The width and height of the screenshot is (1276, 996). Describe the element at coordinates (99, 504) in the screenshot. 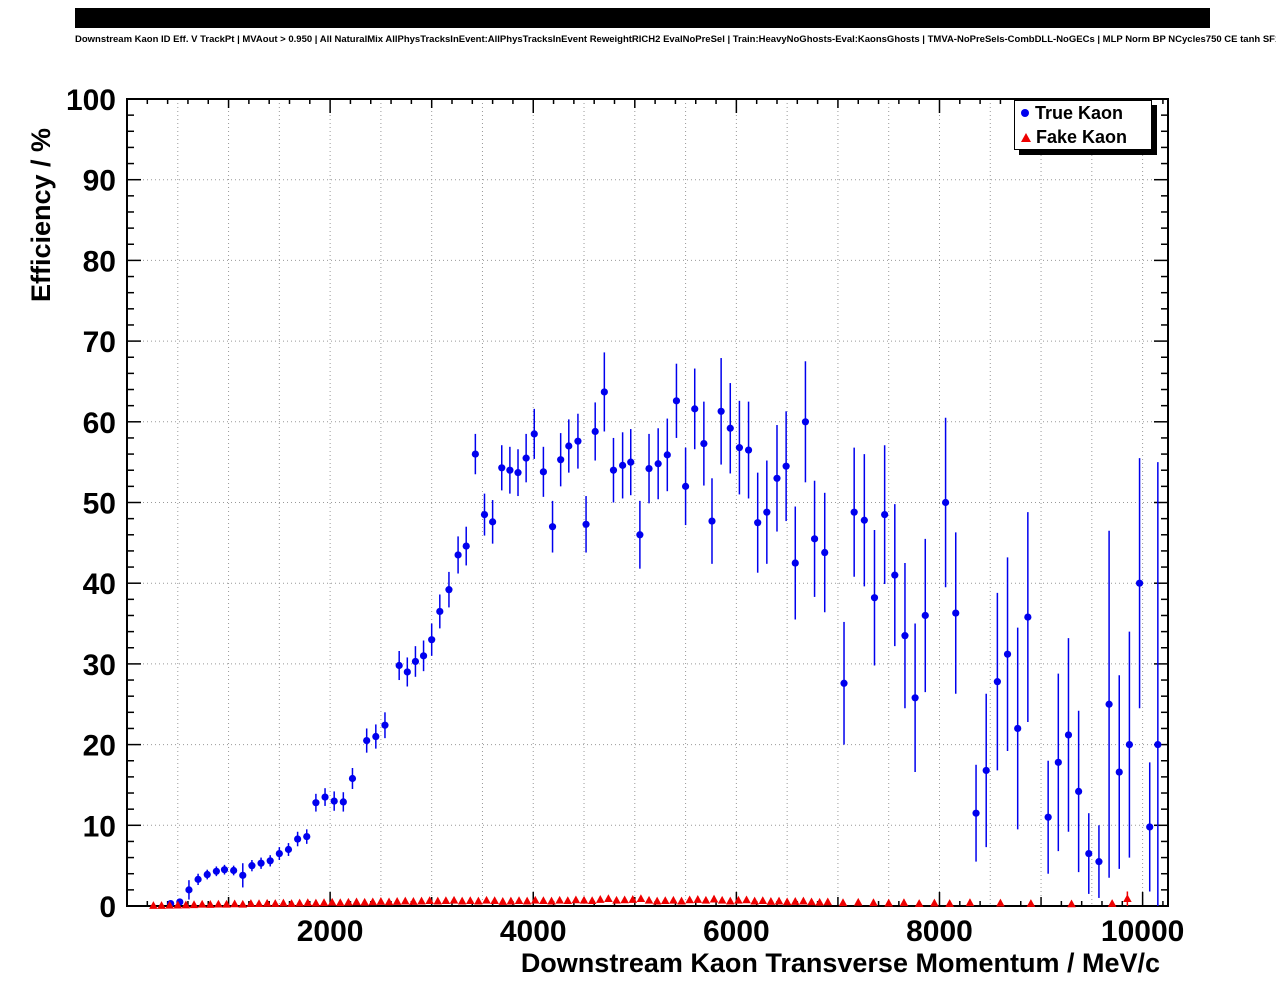

I see `y-tick-label: 50` at that location.